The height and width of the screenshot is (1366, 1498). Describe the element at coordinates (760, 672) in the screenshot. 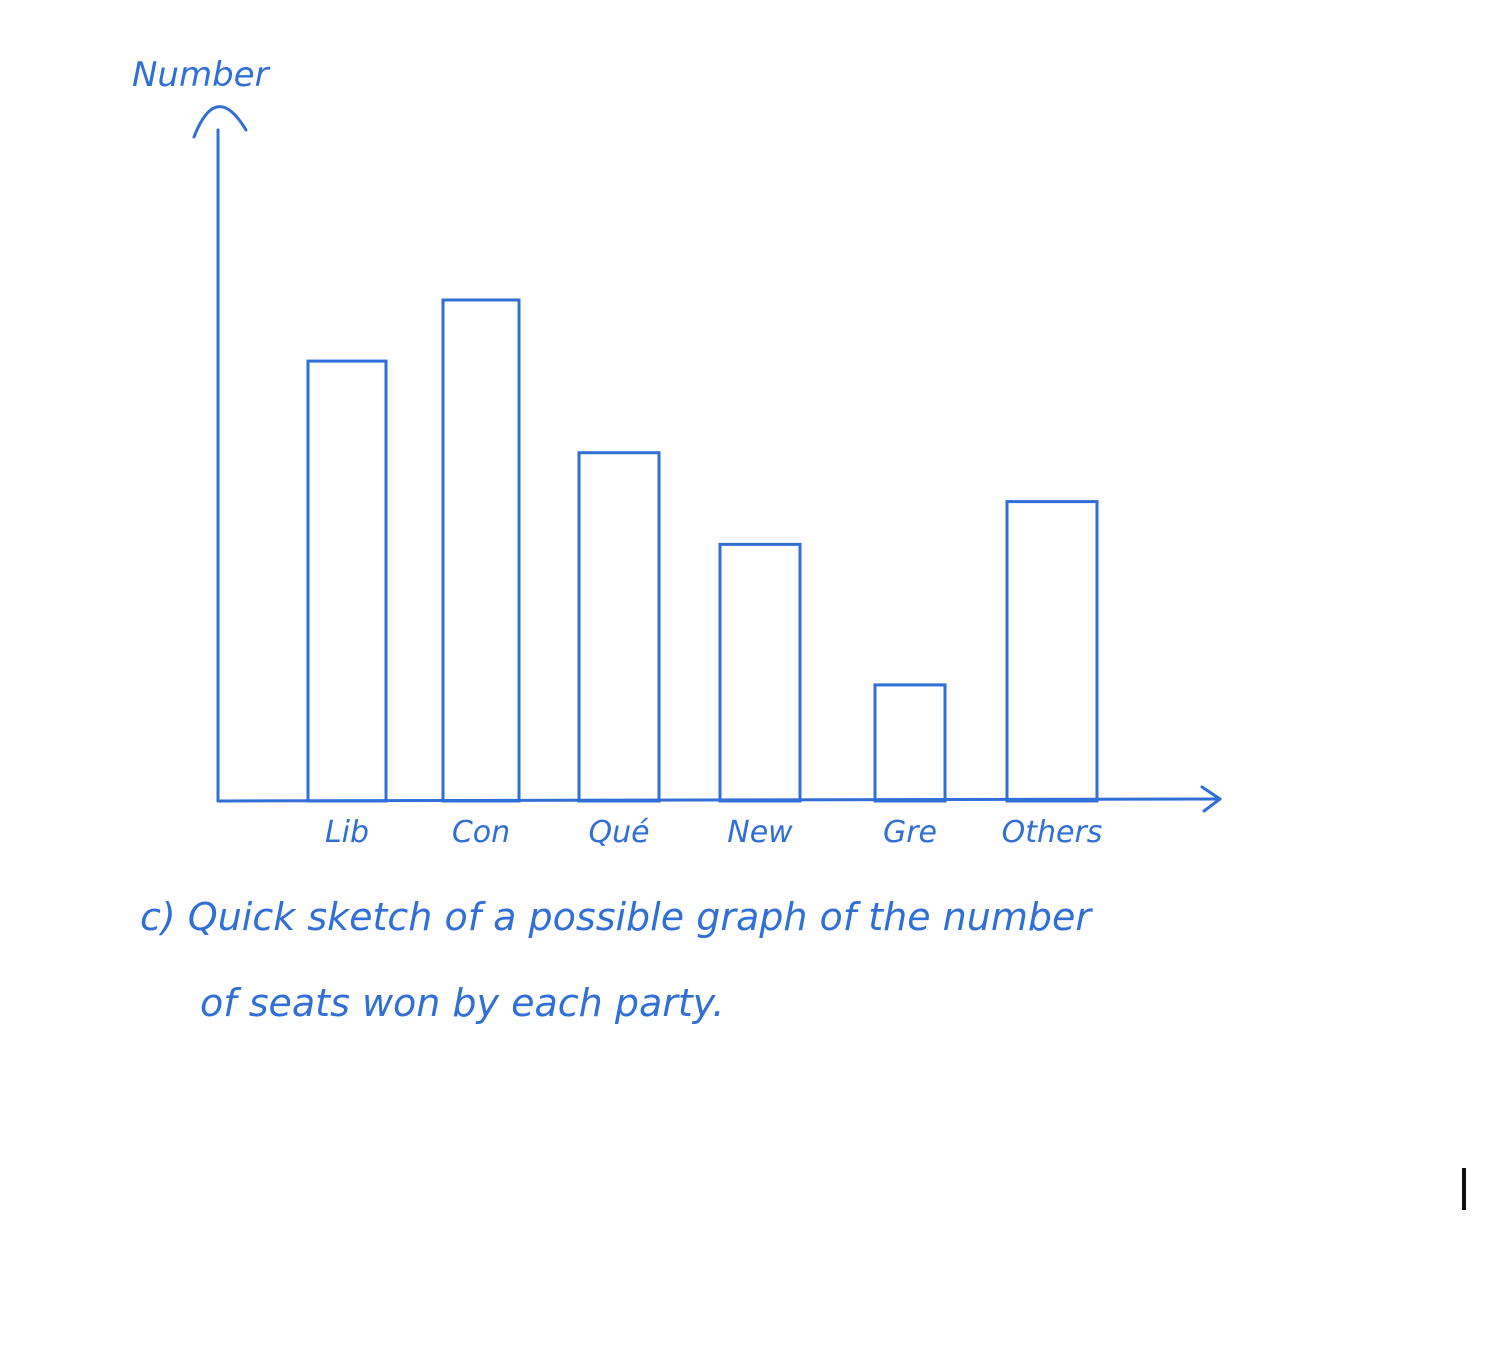

I see `bar-new` at that location.